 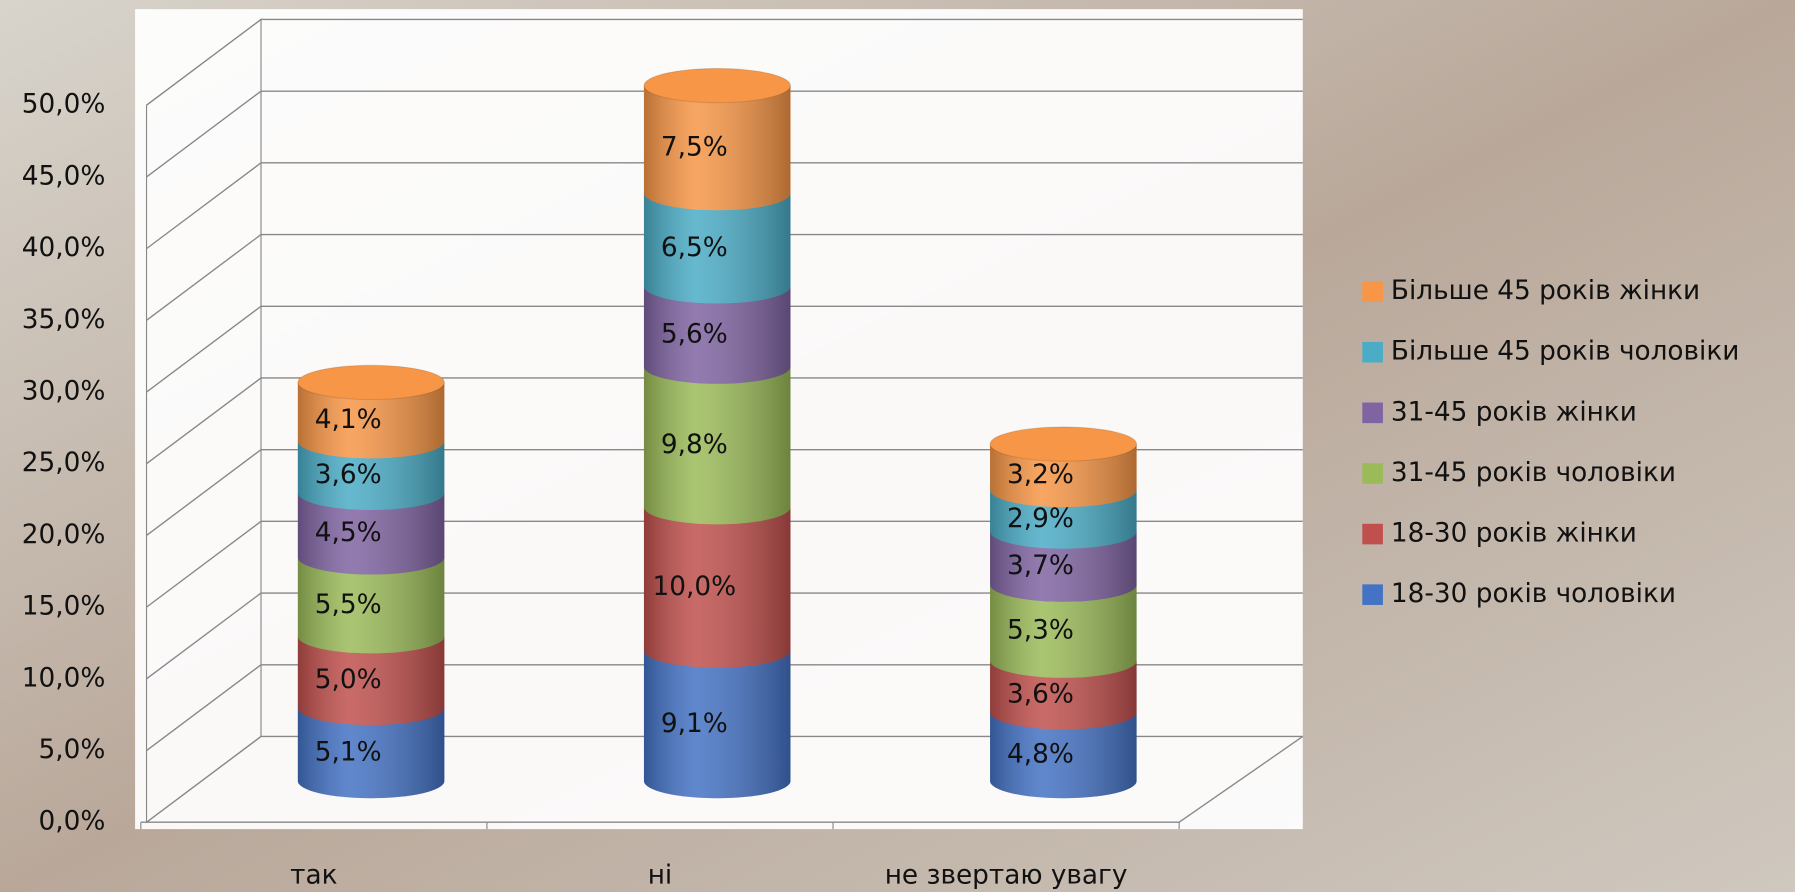 I want to click on data-label: 10,0%, so click(x=695, y=587).